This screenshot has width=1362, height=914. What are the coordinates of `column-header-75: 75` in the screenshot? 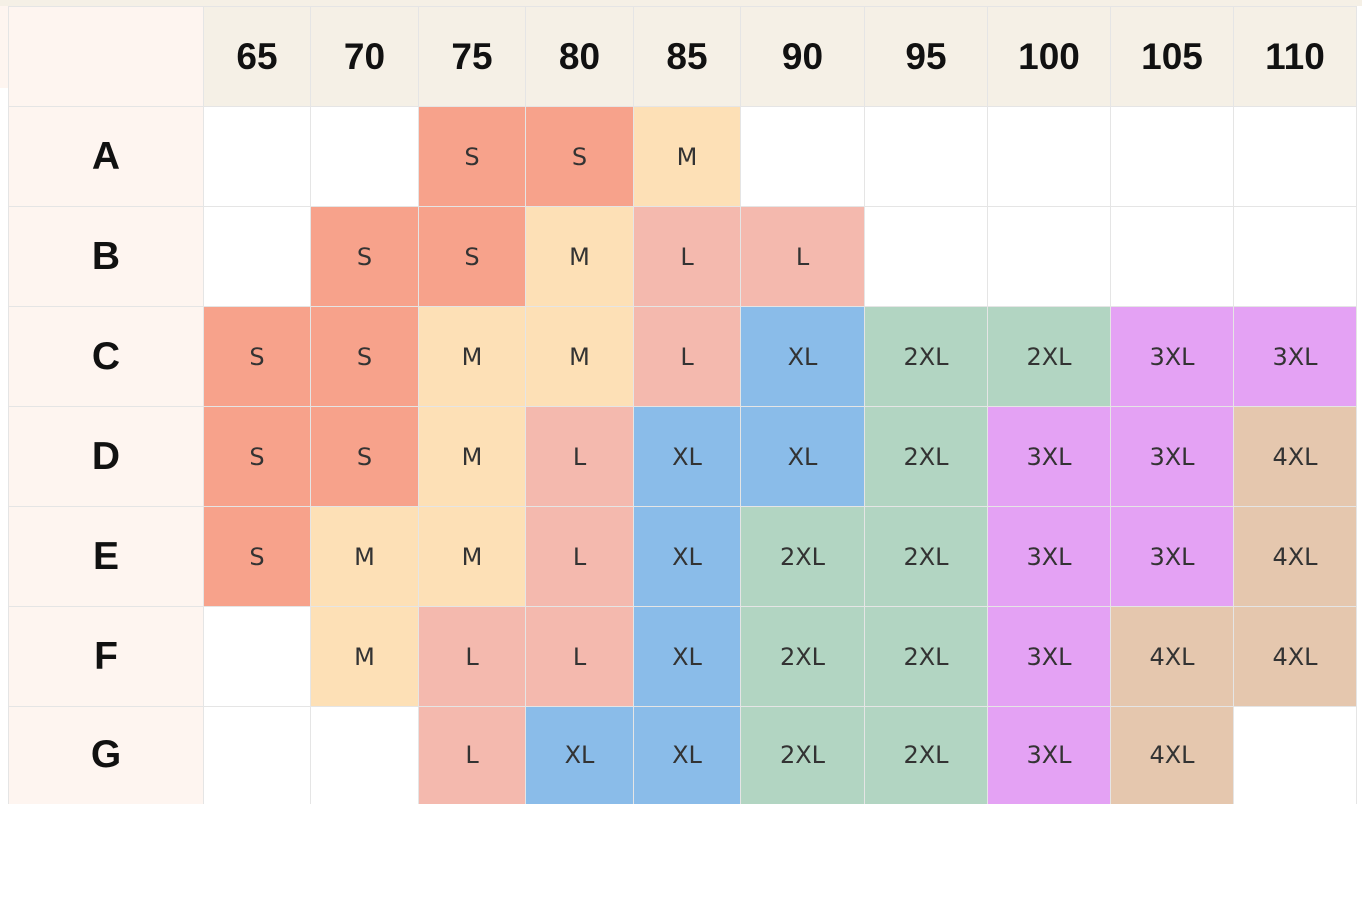 It's located at (472, 56).